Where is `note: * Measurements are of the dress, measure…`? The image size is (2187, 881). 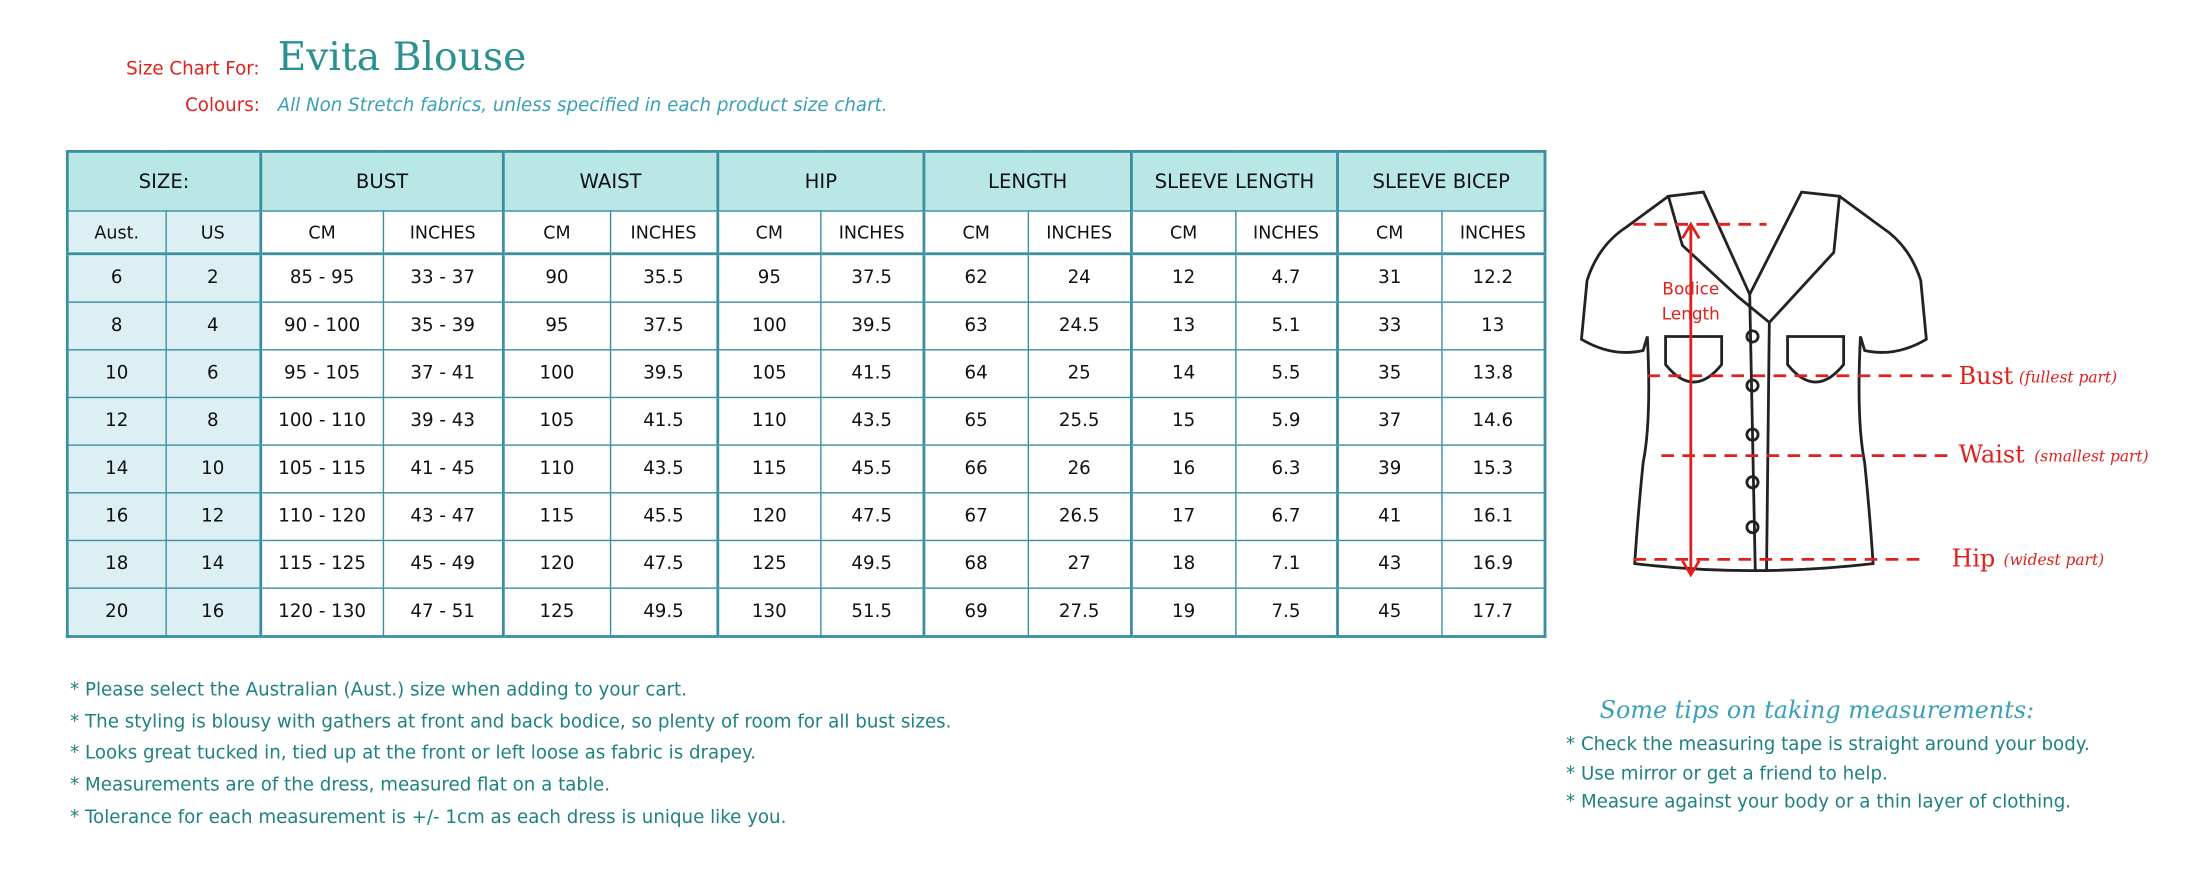
note: * Measurements are of the dress, measure… is located at coordinates (340, 786).